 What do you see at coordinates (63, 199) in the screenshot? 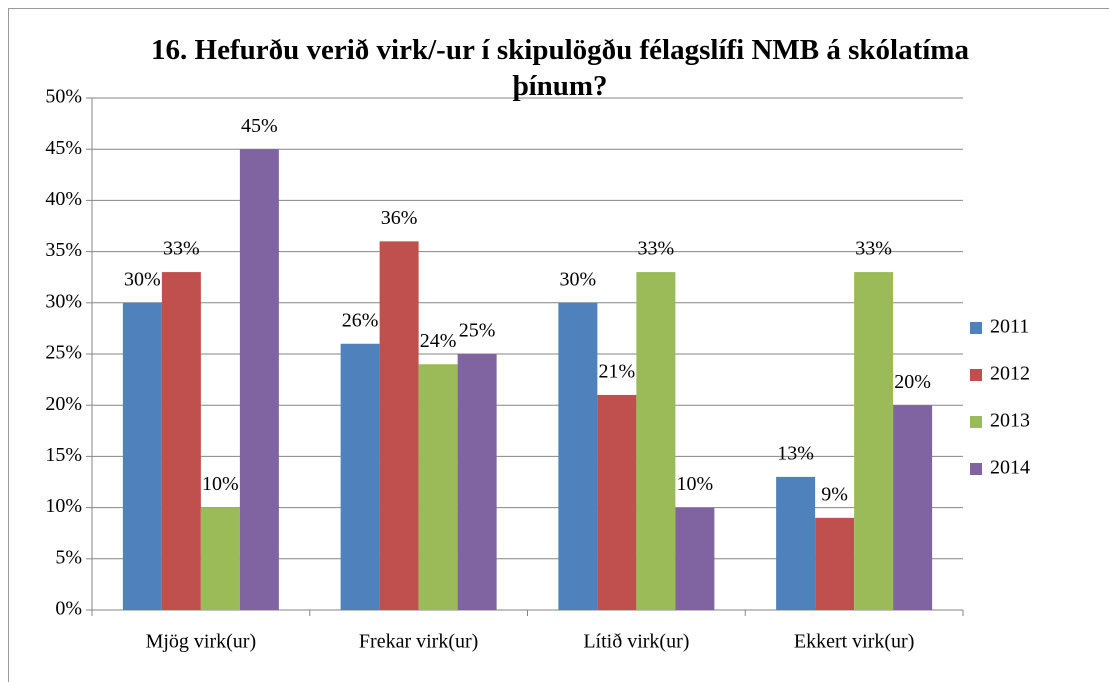
I see `y-tick-label: 40%` at bounding box center [63, 199].